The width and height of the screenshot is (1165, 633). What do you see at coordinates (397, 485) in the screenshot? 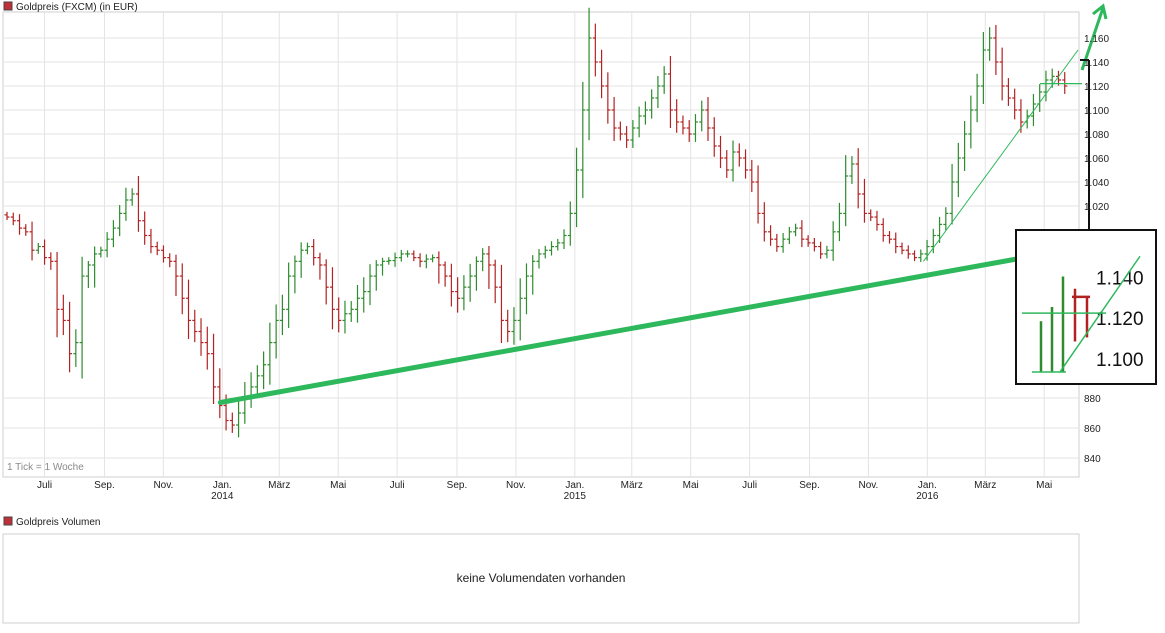
I see `x-tick-label: Juli` at bounding box center [397, 485].